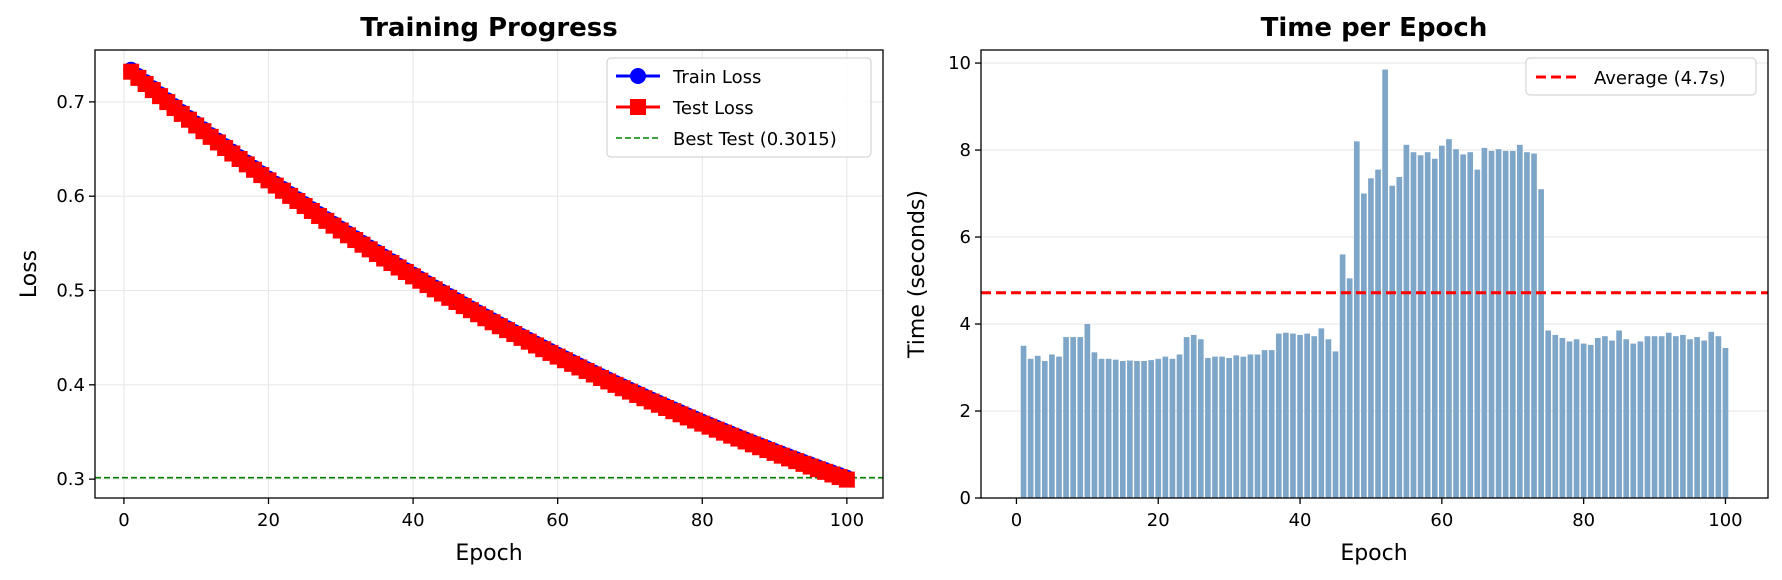 The width and height of the screenshot is (1782, 580). I want to click on time-legend: Average (4.7s), so click(1641, 76).